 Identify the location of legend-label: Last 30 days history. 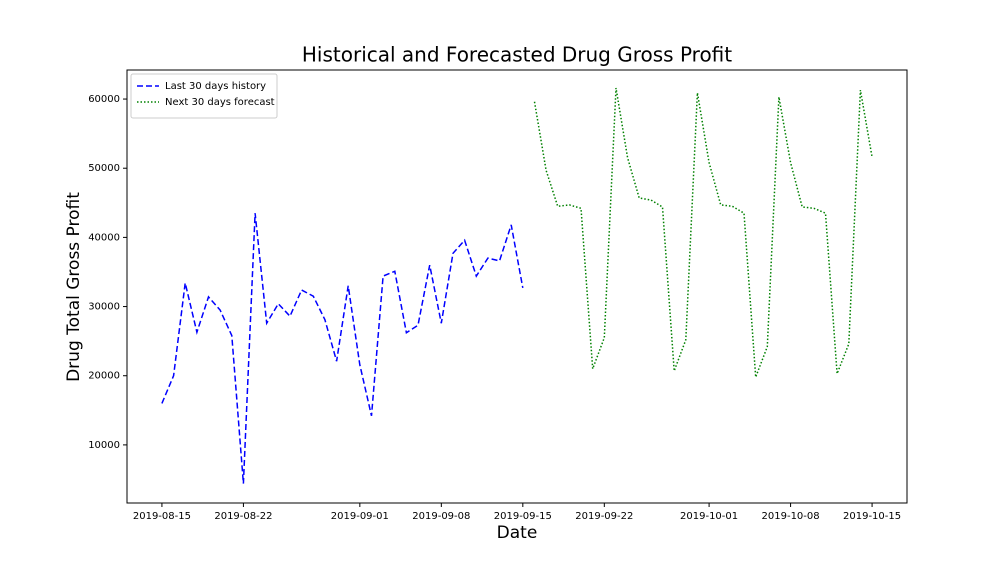
(215, 86).